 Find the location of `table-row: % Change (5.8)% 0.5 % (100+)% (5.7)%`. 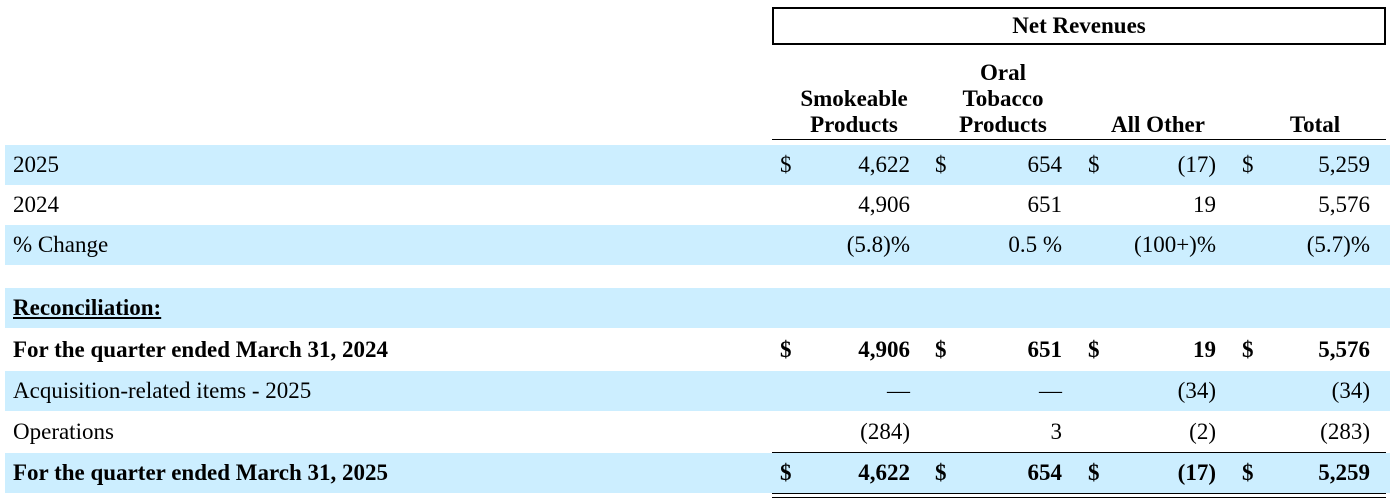

table-row: % Change (5.8)% 0.5 % (100+)% (5.7)% is located at coordinates (697, 245).